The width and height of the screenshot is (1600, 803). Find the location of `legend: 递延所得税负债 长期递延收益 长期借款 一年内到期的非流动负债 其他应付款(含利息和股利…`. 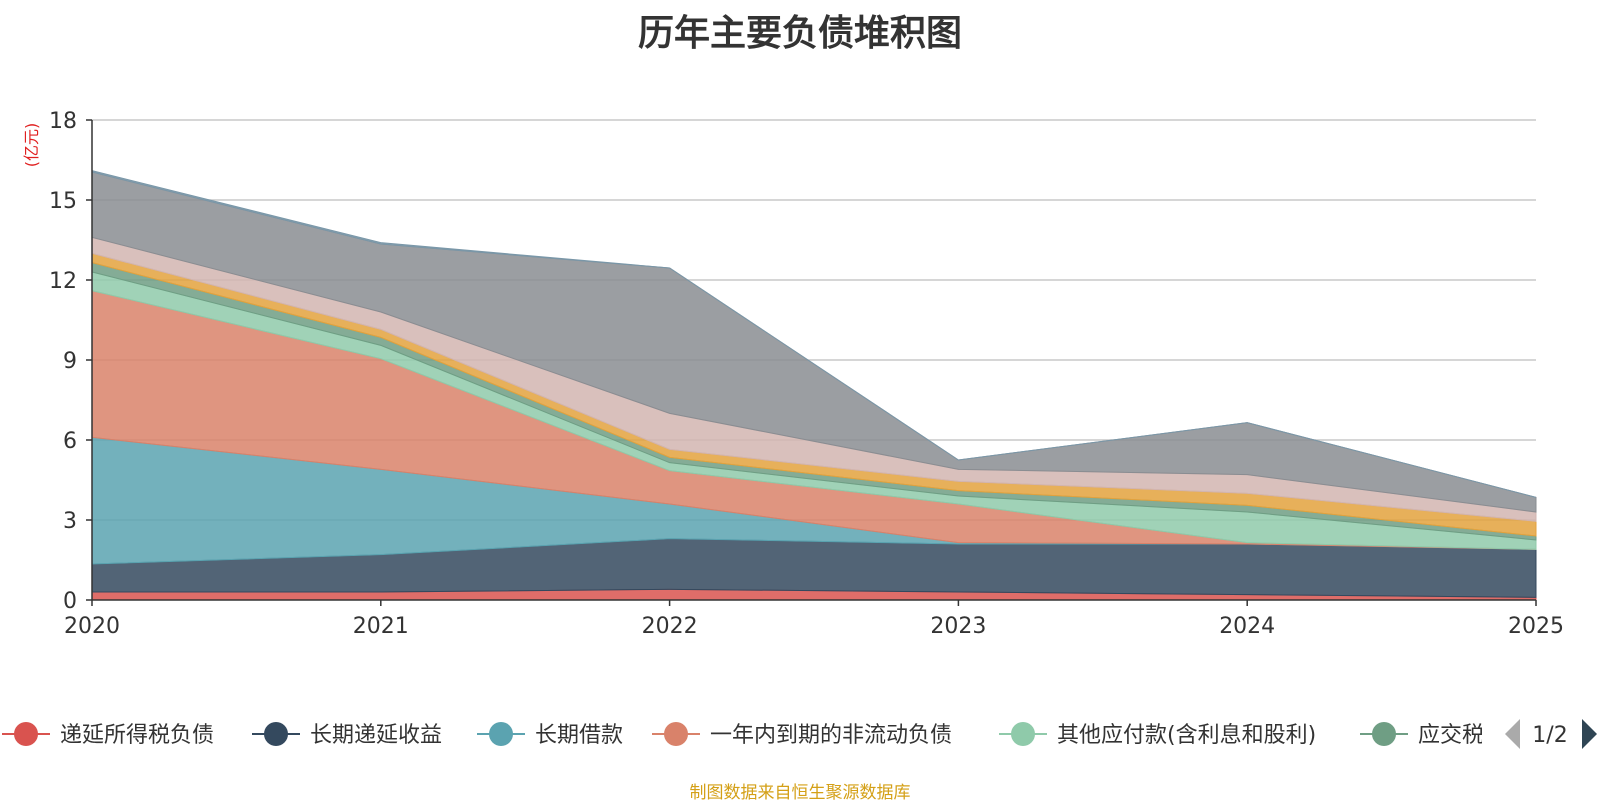

legend: 递延所得税负债 长期递延收益 长期借款 一年内到期的非流动负债 其他应付款(含利息和股利… is located at coordinates (799, 734).